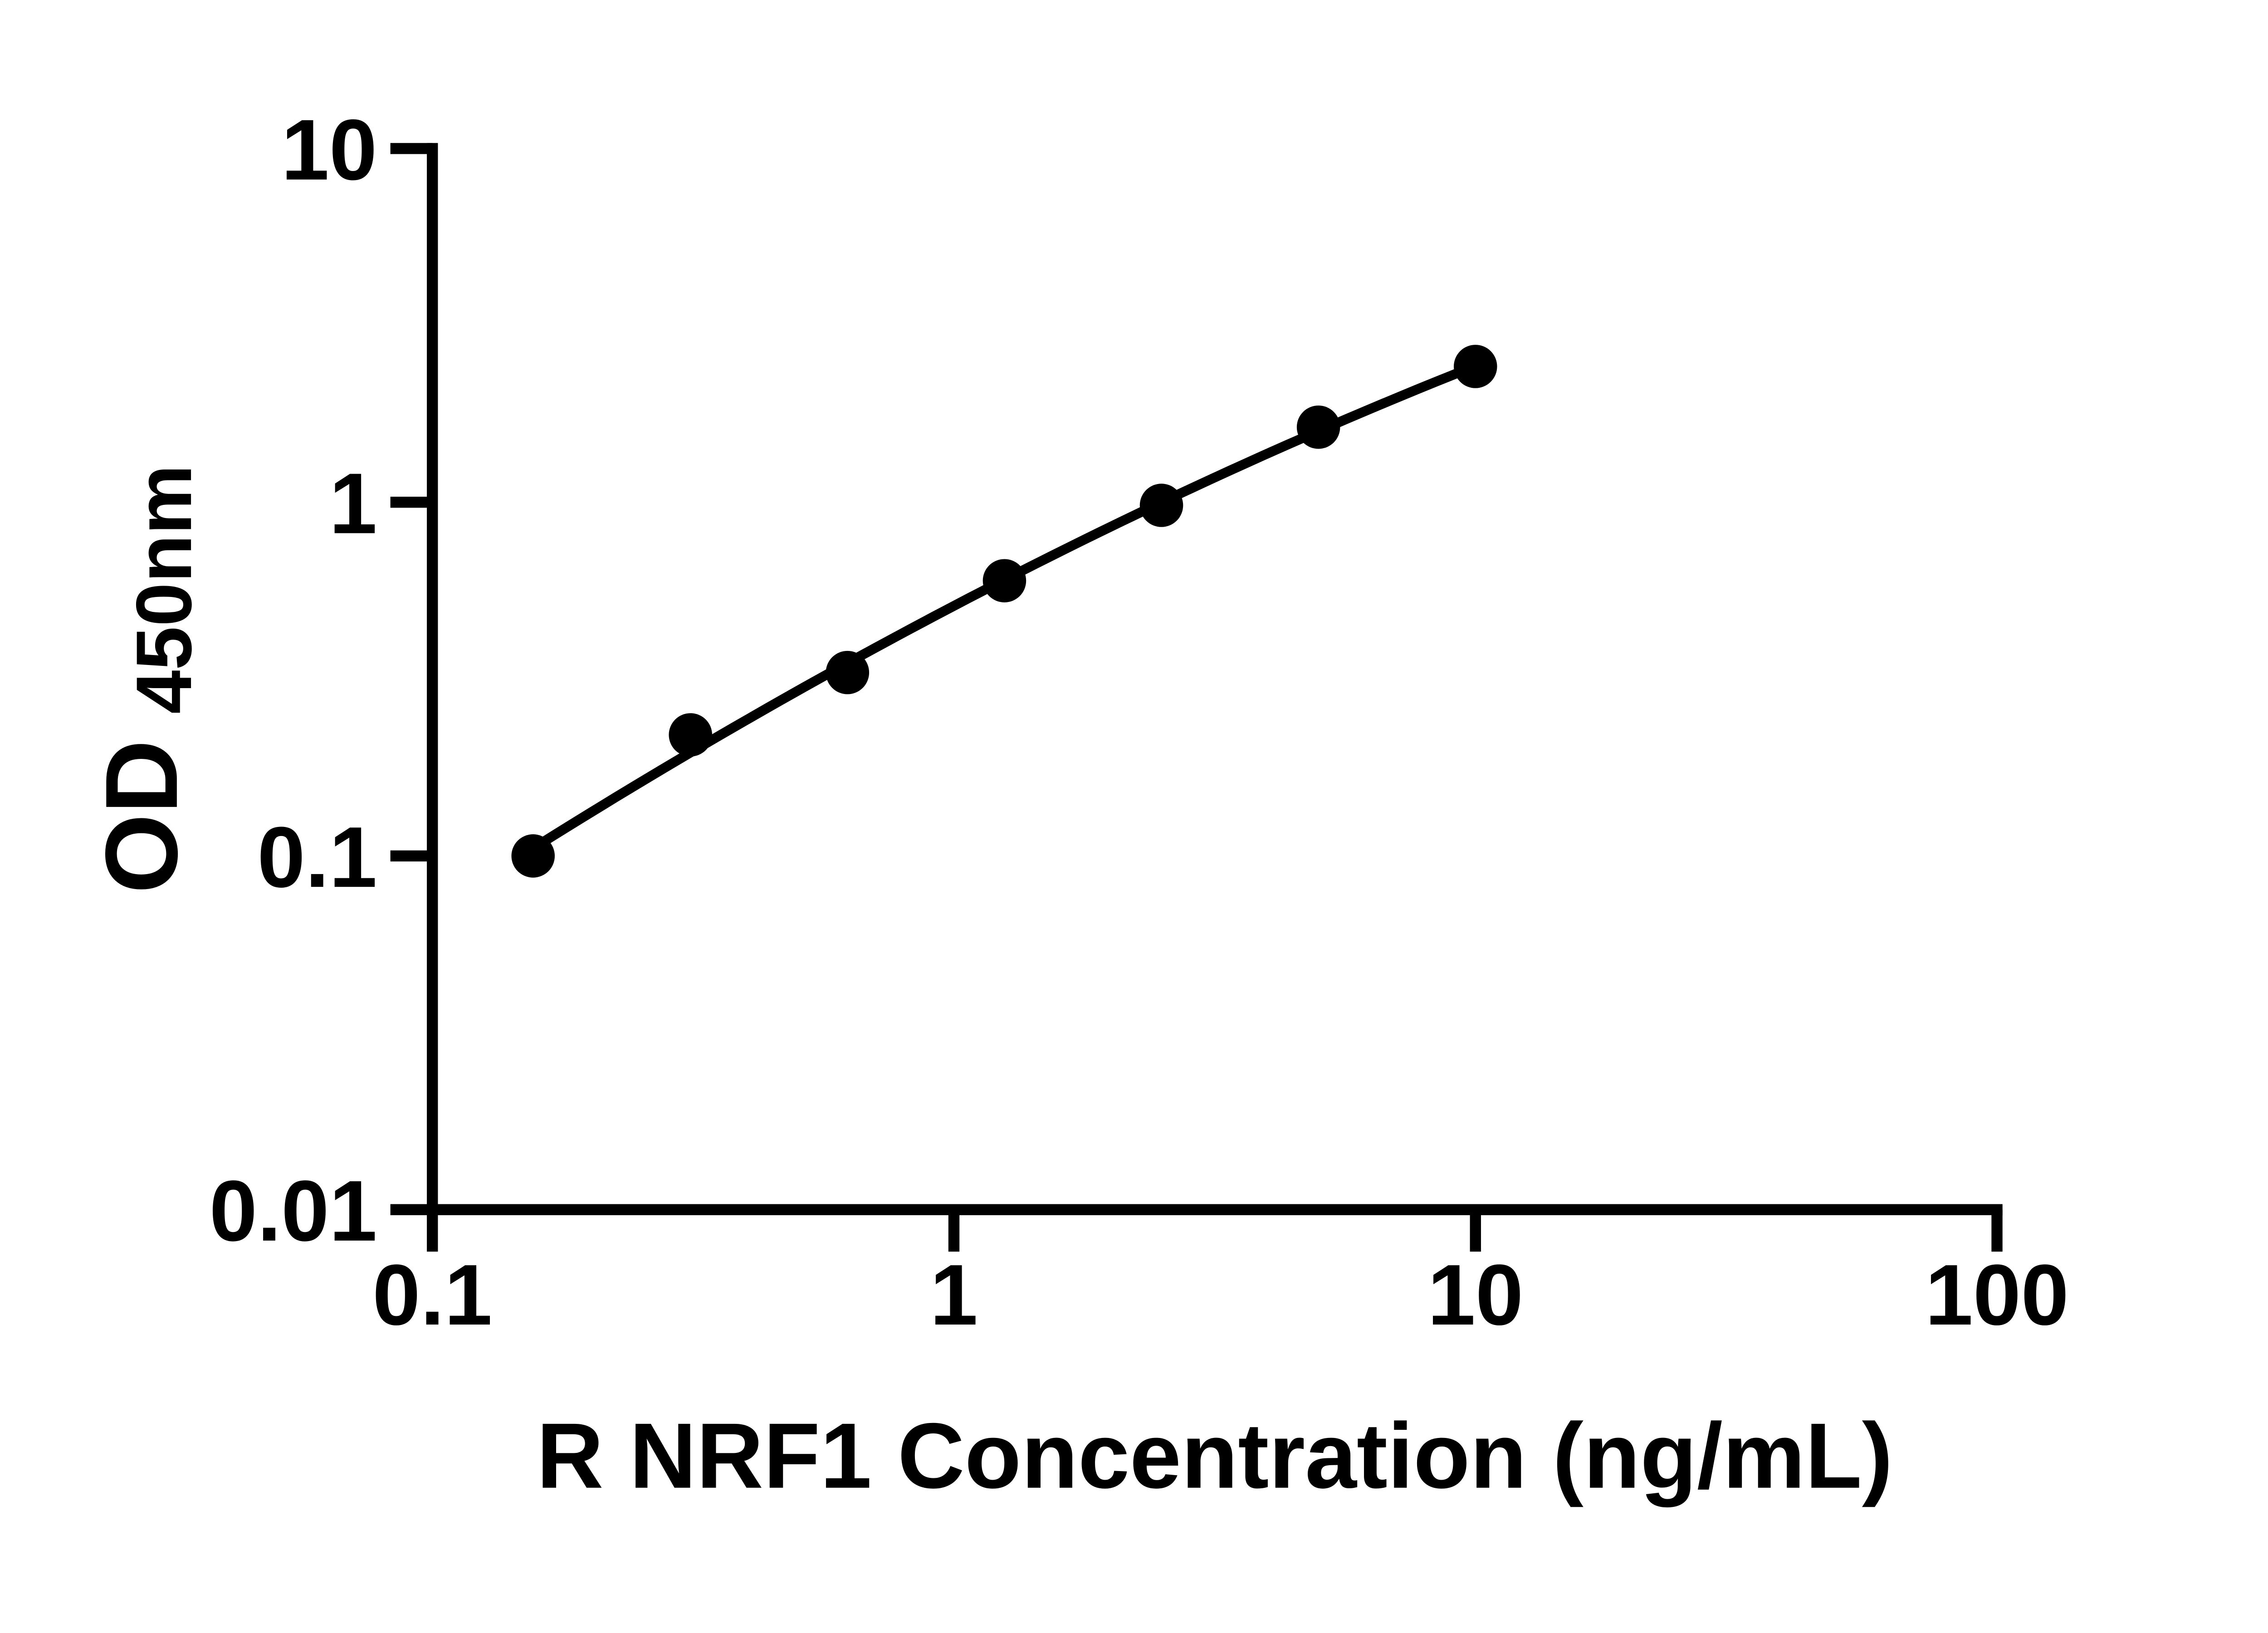  I want to click on y-ticks, so click(412, 679).